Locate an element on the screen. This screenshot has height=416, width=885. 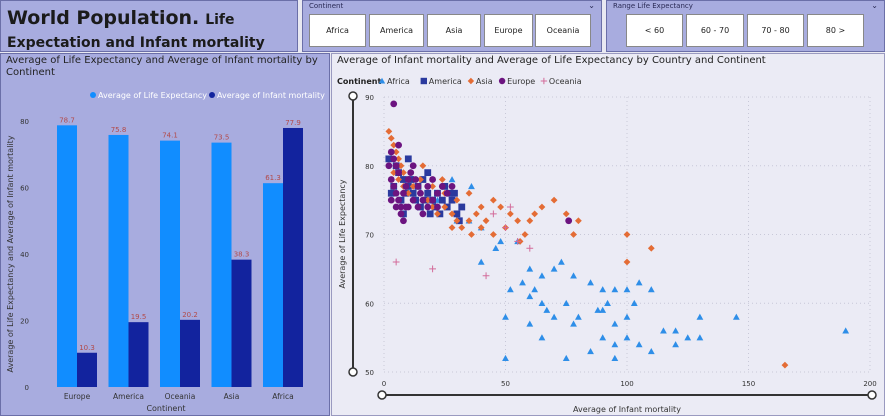
legend-marker-asia is located at coordinates (471, 81).